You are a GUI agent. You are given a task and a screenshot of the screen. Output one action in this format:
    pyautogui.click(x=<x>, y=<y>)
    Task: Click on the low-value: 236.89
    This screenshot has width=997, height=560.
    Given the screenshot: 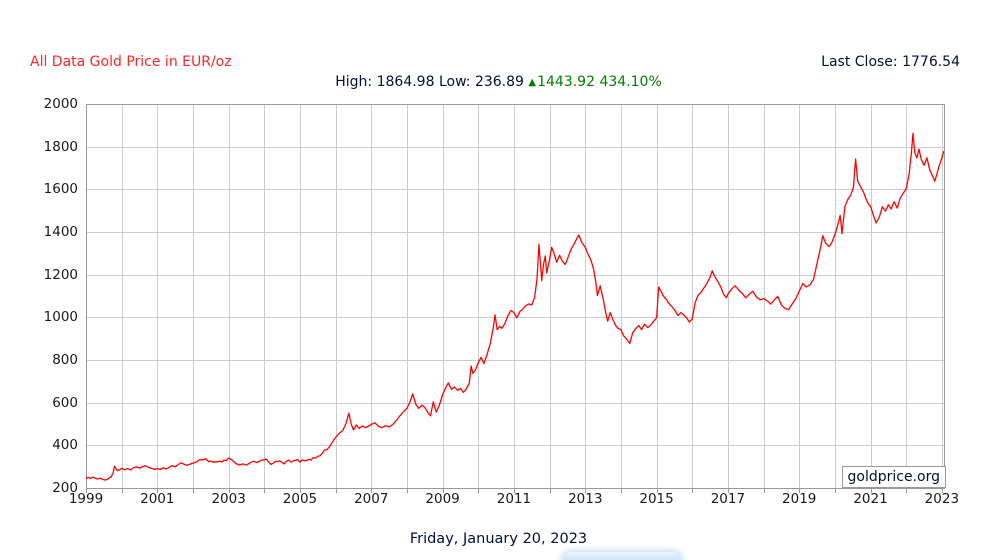 What is the action you would take?
    pyautogui.click(x=499, y=82)
    